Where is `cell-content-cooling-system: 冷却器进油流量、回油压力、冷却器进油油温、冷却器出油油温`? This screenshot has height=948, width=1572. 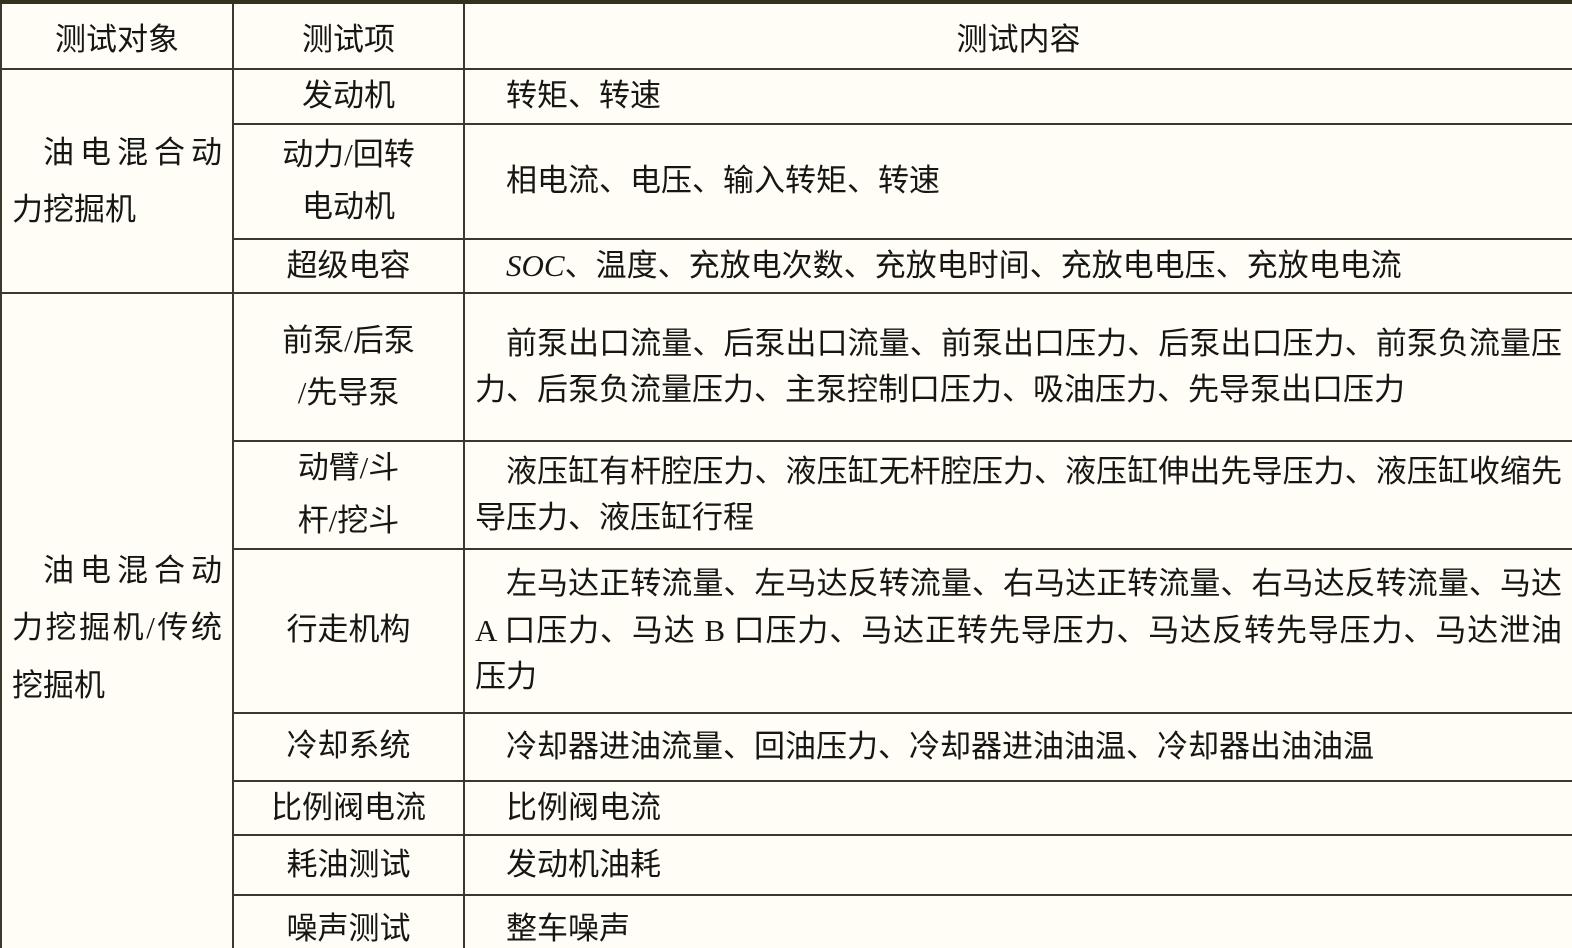
cell-content-cooling-system: 冷却器进油流量、回油压力、冷却器进油油温、冷却器出油油温 is located at coordinates (1017, 746).